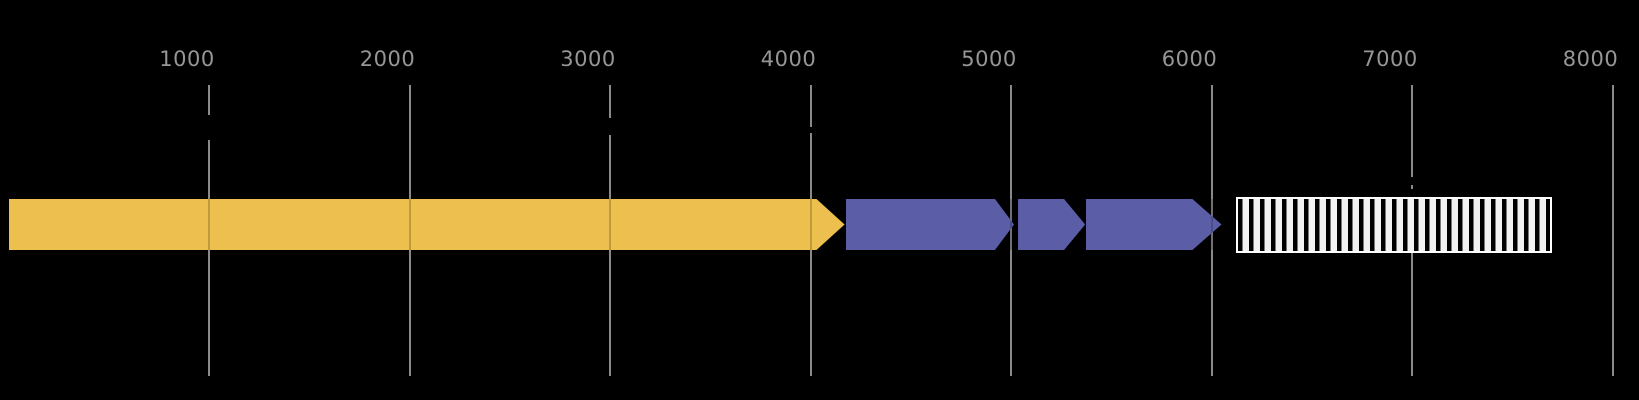 This screenshot has height=400, width=1639. I want to click on tick-label: 8000, so click(1590, 59).